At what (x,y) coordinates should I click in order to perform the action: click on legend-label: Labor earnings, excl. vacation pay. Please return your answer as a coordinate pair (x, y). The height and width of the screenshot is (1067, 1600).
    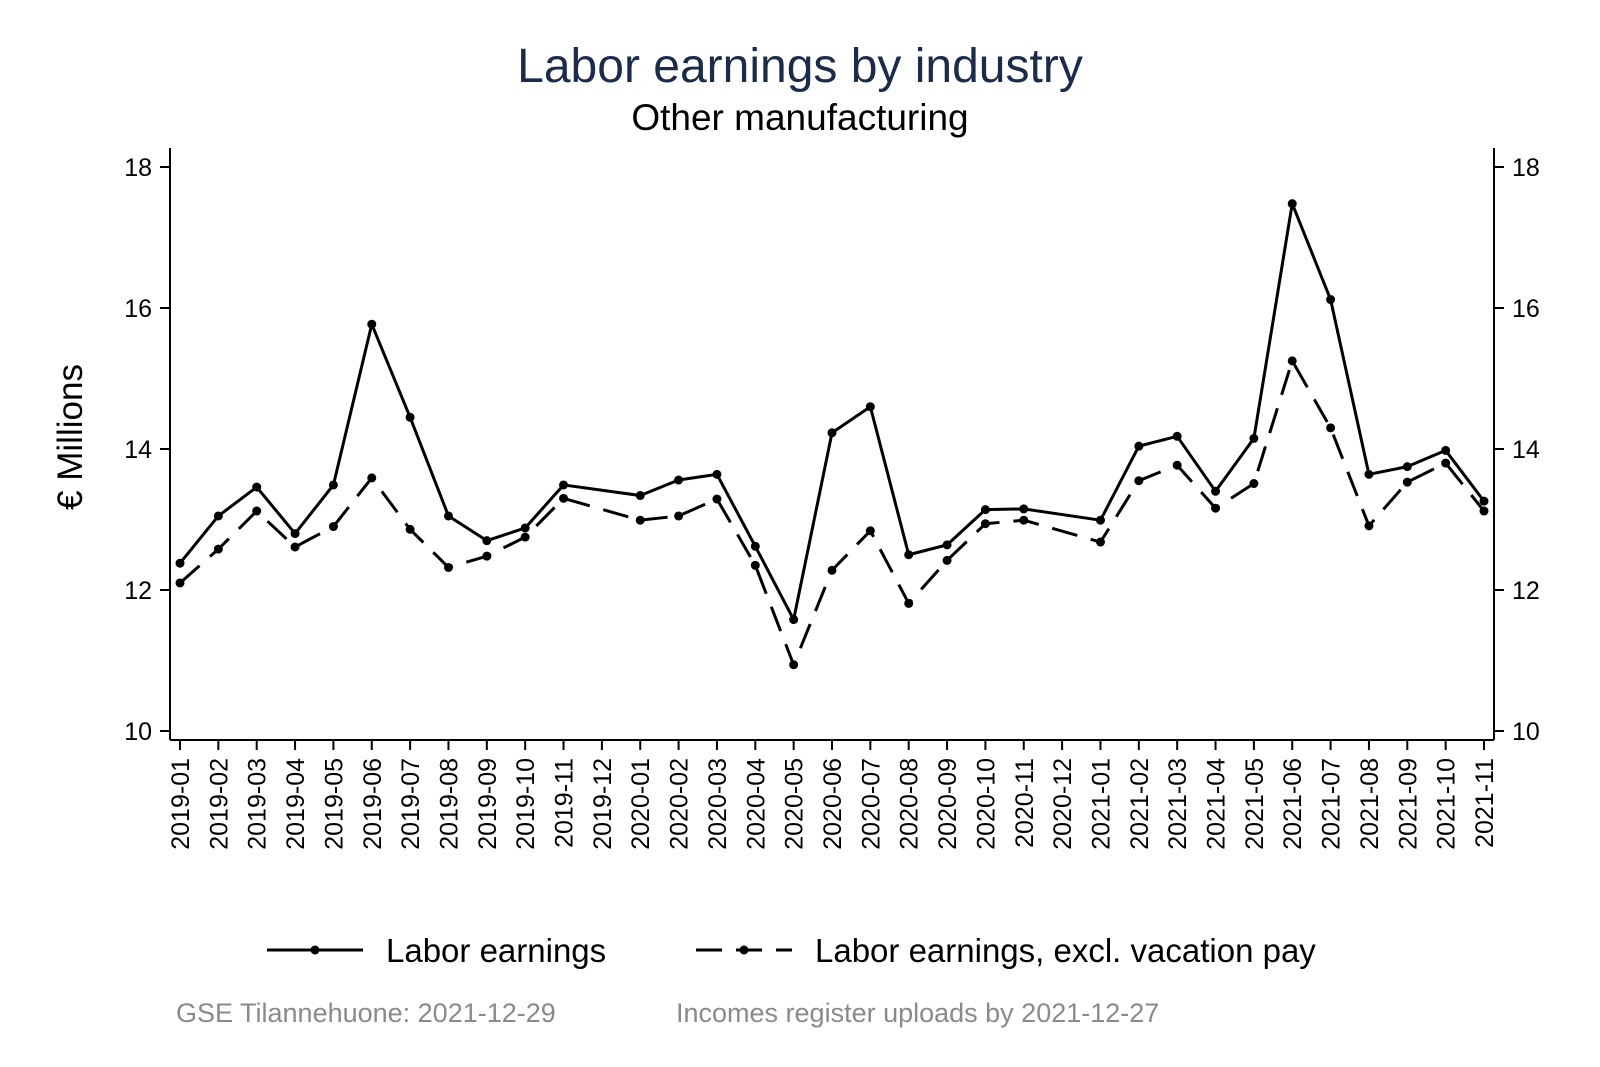
    Looking at the image, I should click on (1065, 950).